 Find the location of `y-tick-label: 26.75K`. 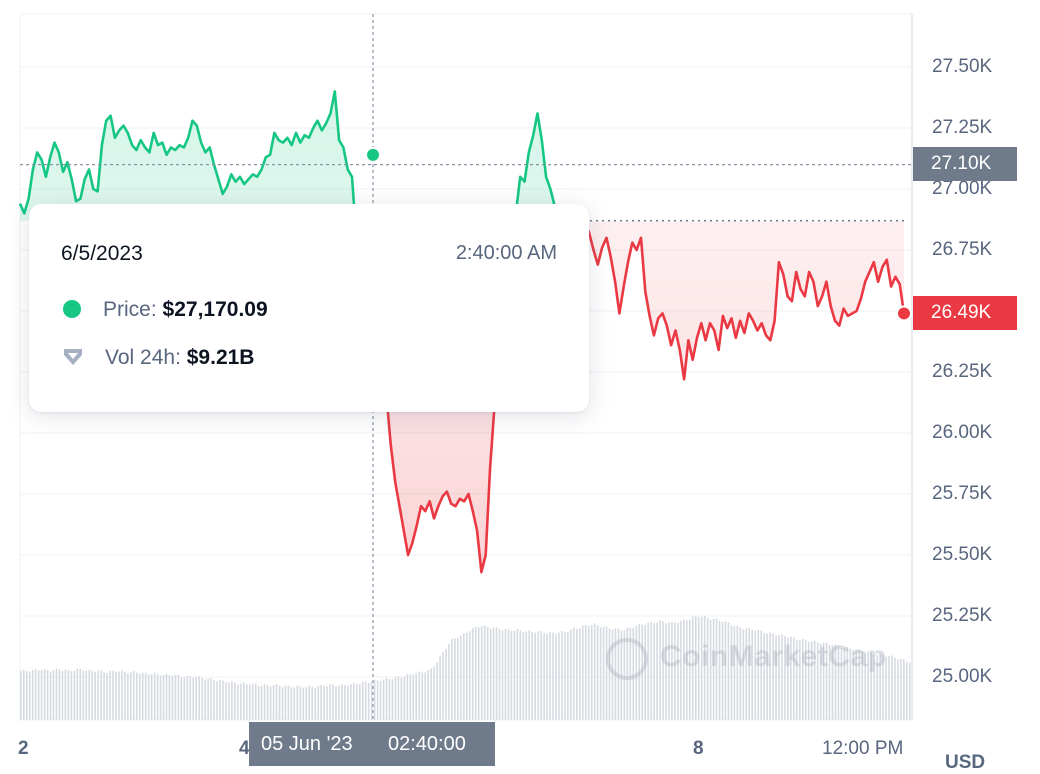

y-tick-label: 26.75K is located at coordinates (962, 249).